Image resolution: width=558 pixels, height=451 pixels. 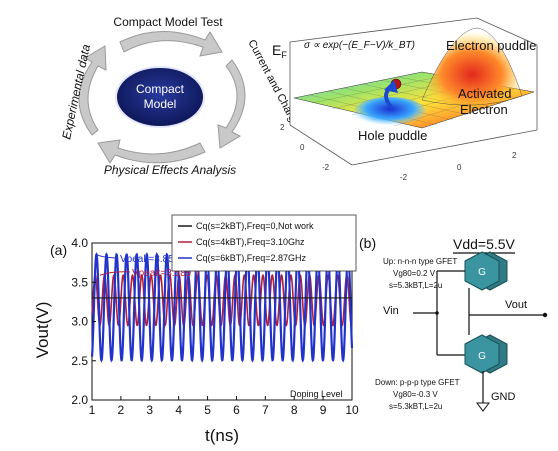 What do you see at coordinates (392, 135) in the screenshot?
I see `hole-puddle-label: Hole puddle` at bounding box center [392, 135].